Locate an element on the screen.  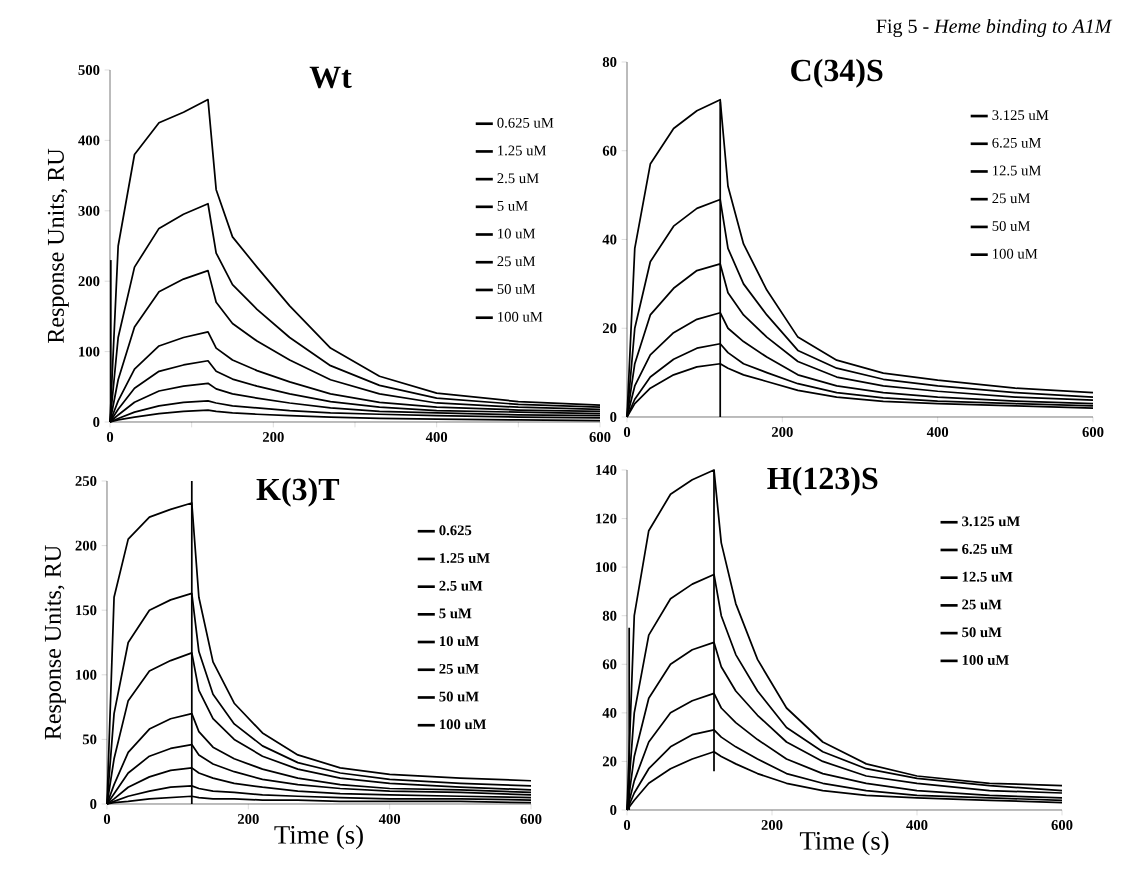
y-tick-label: 150 is located at coordinates (86, 610).